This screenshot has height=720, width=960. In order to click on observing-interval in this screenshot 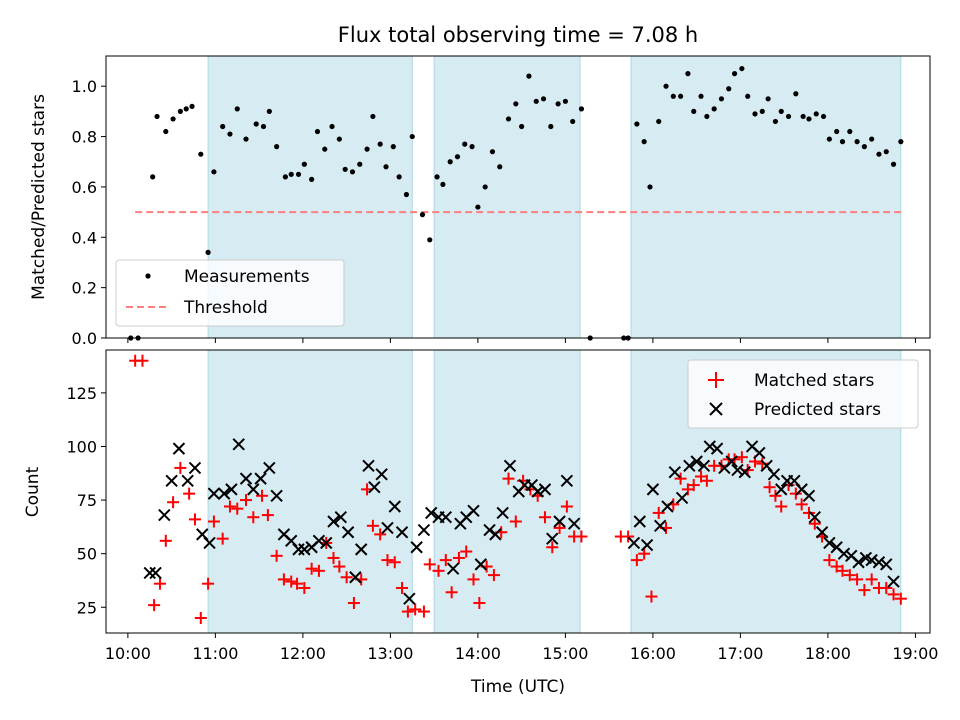, I will do `click(766, 197)`.